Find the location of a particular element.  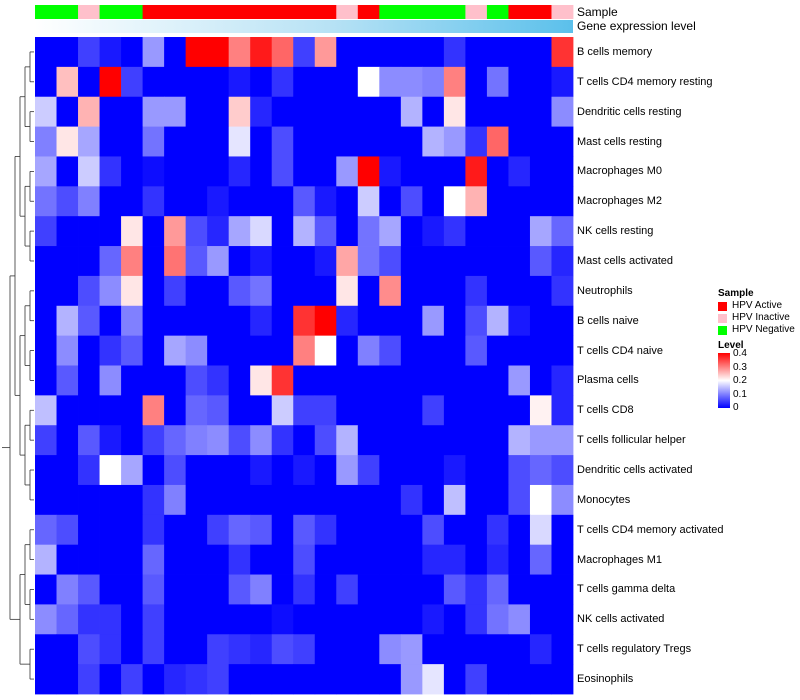

legend-swatch-hpv-active is located at coordinates (722, 306).